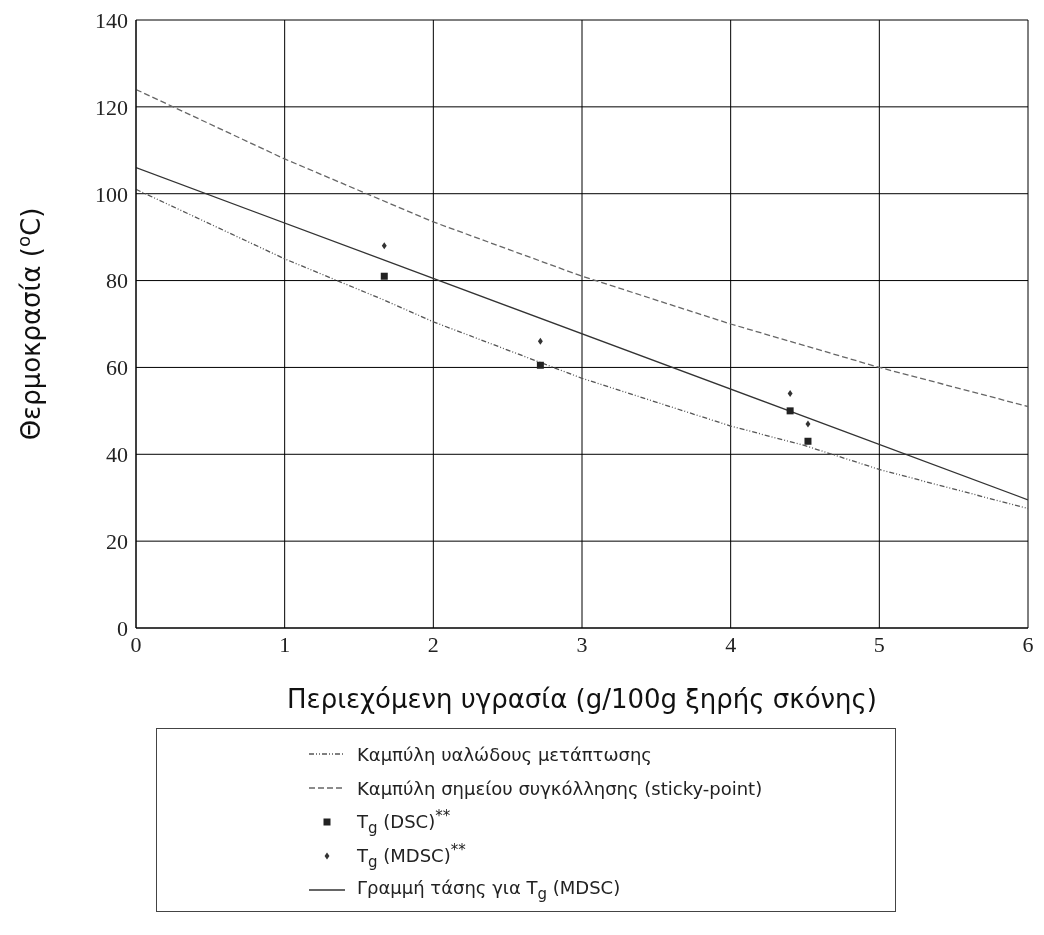 The height and width of the screenshot is (935, 1044). Describe the element at coordinates (122, 628) in the screenshot. I see `y-tick-label: 0` at that location.